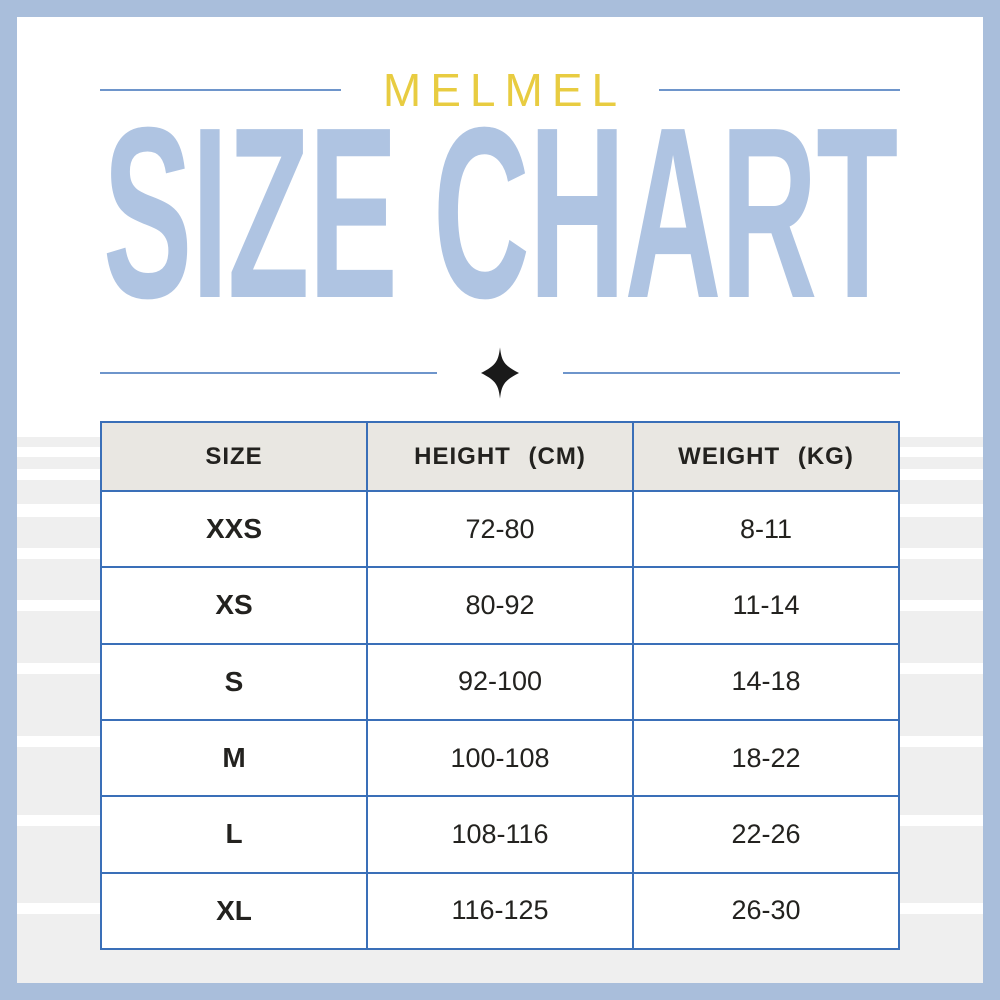 The image size is (1000, 1000). Describe the element at coordinates (766, 605) in the screenshot. I see `weight-cell: 11-14` at that location.